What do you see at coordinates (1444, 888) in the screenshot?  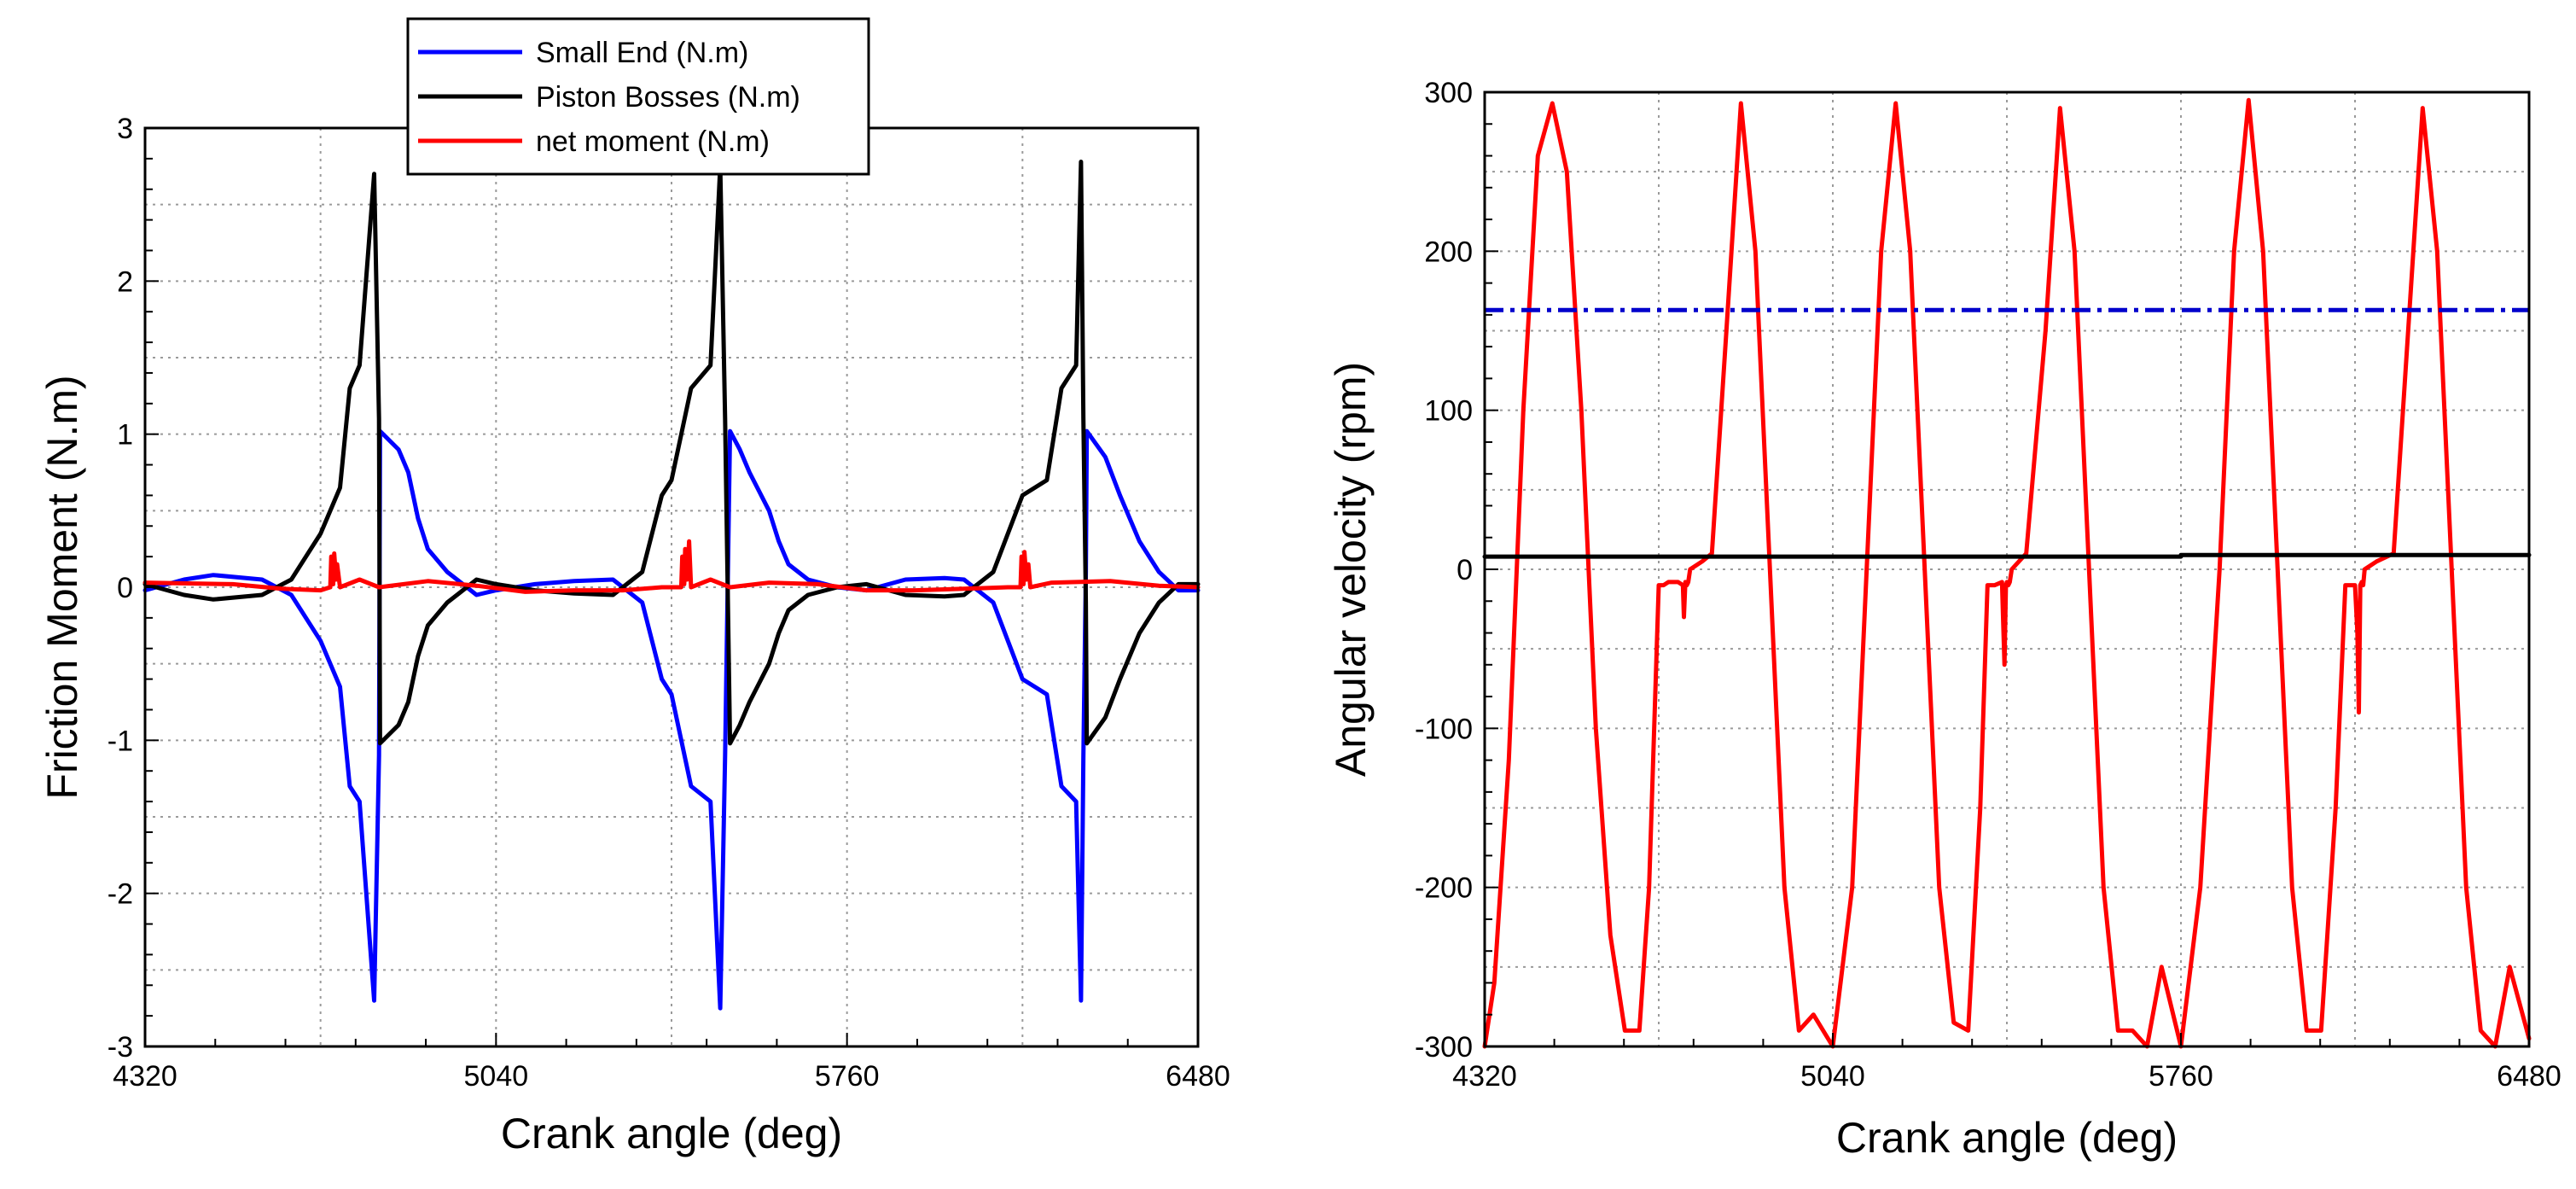 I see `y-tick-label: -200` at bounding box center [1444, 888].